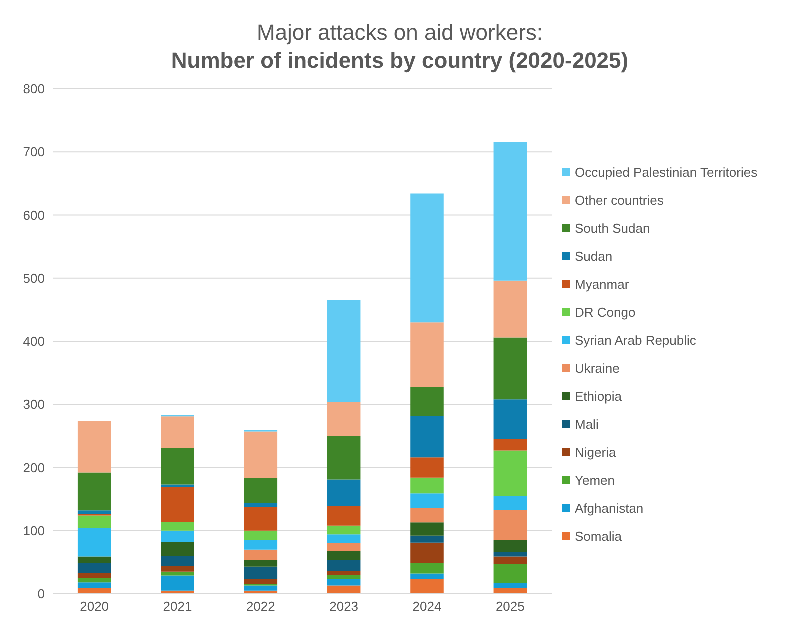  Describe the element at coordinates (34, 468) in the screenshot. I see `y-tick-label: 200` at that location.